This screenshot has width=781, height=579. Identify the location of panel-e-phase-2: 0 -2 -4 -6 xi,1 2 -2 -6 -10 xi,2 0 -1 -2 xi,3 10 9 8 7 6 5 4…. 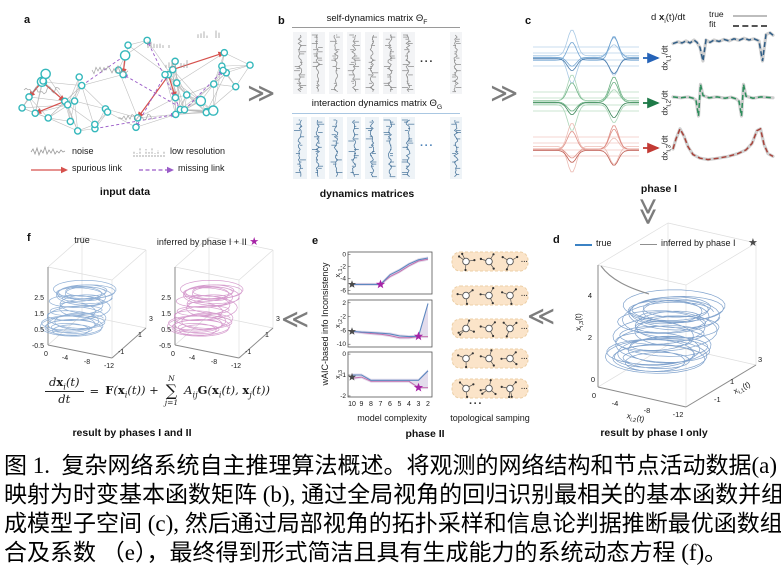
(425, 335).